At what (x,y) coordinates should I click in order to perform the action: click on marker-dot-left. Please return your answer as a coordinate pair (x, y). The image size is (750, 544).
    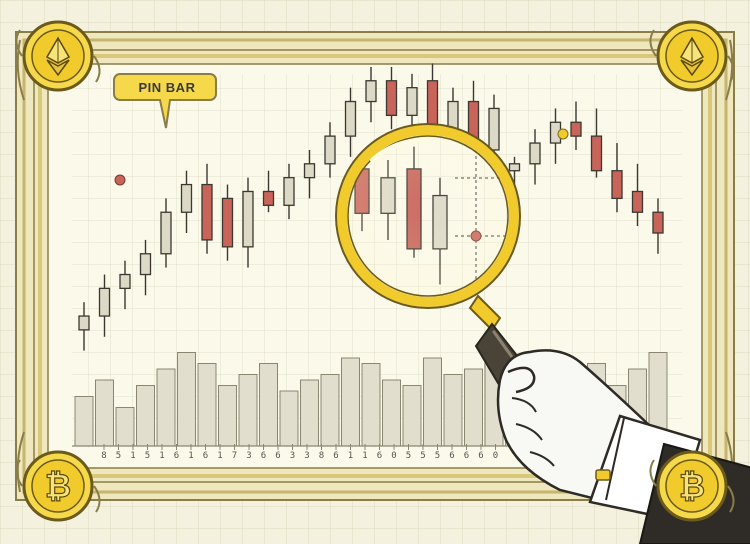
    Looking at the image, I should click on (120, 180).